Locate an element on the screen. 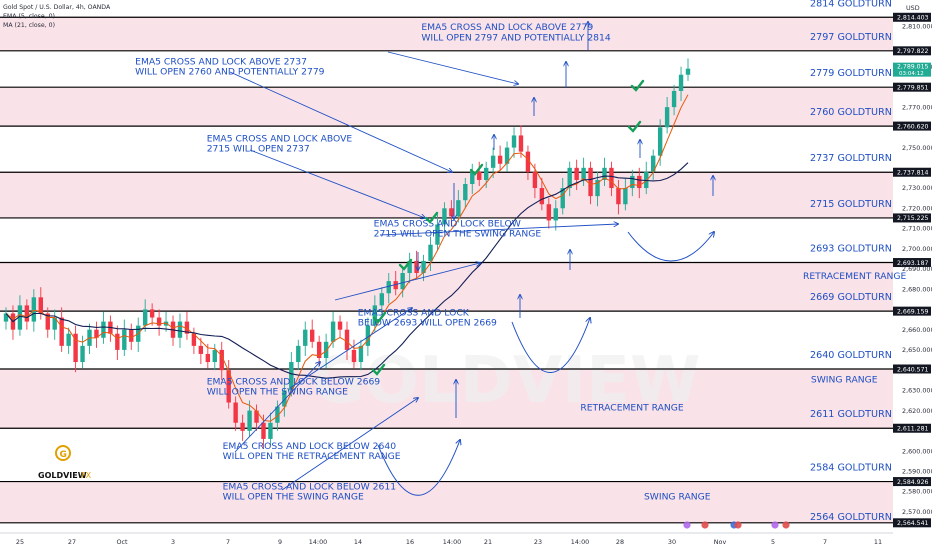  level-label-11: 2564 GOLDTURN is located at coordinates (851, 517).